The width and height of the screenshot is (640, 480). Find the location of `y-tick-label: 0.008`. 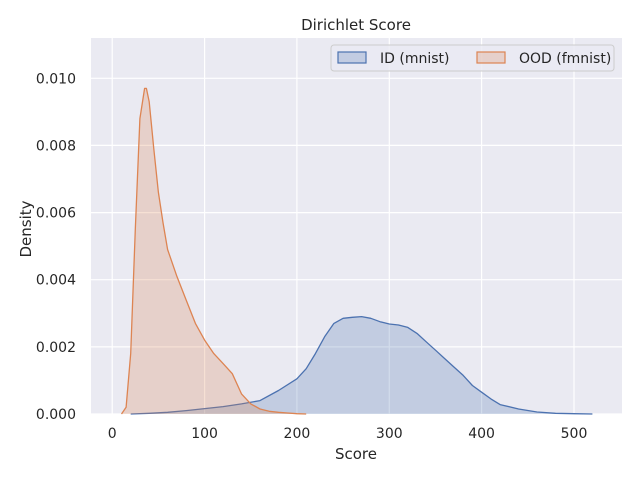

y-tick-label: 0.008 is located at coordinates (56, 146).